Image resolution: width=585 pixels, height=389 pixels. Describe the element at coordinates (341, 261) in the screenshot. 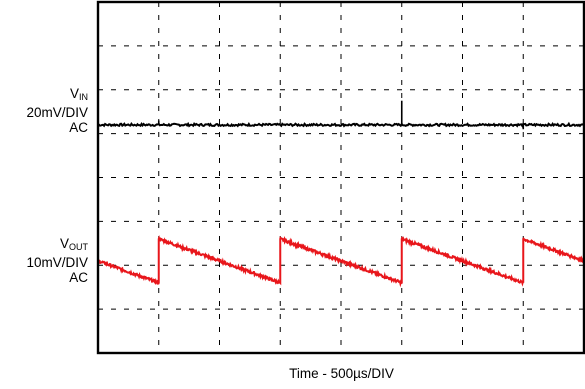

I see `vout-trace` at that location.